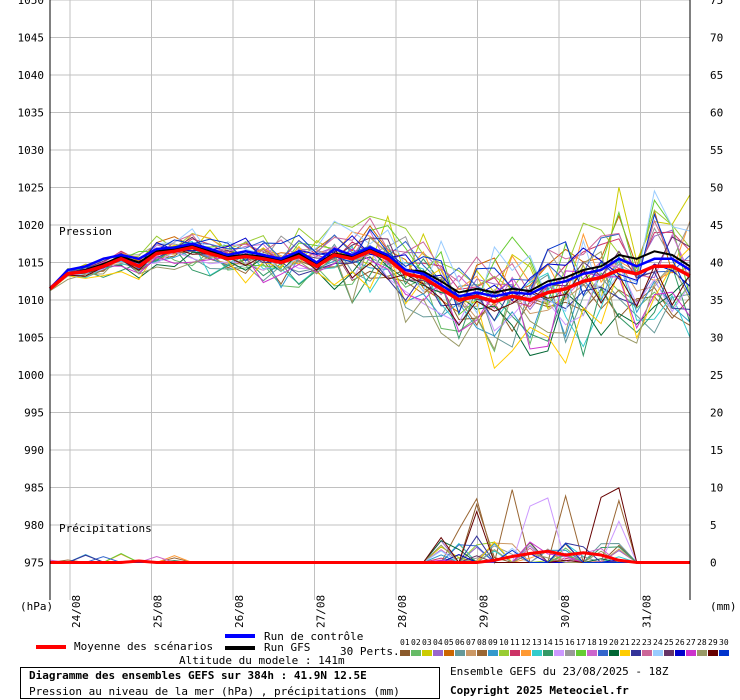  Describe the element at coordinates (716, 375) in the screenshot. I see `right-tick-label: 25` at that location.